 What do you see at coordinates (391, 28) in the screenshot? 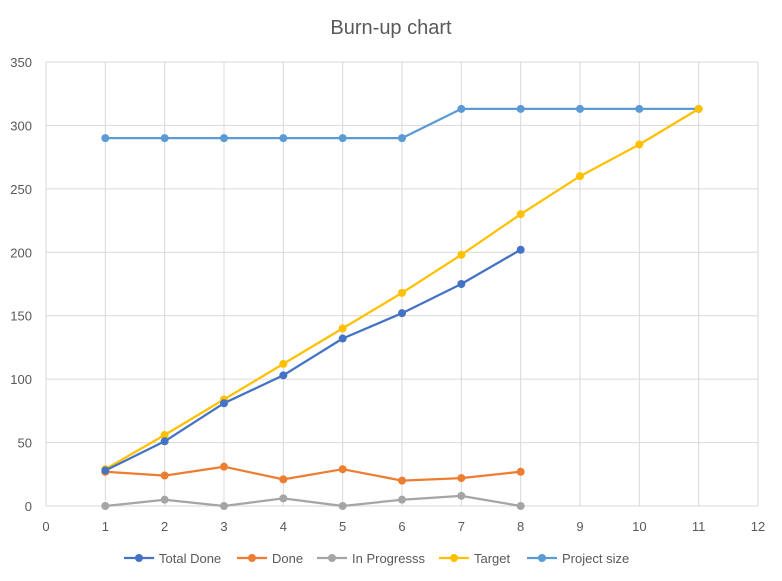
I see `chart-title: Burn-up chart` at bounding box center [391, 28].